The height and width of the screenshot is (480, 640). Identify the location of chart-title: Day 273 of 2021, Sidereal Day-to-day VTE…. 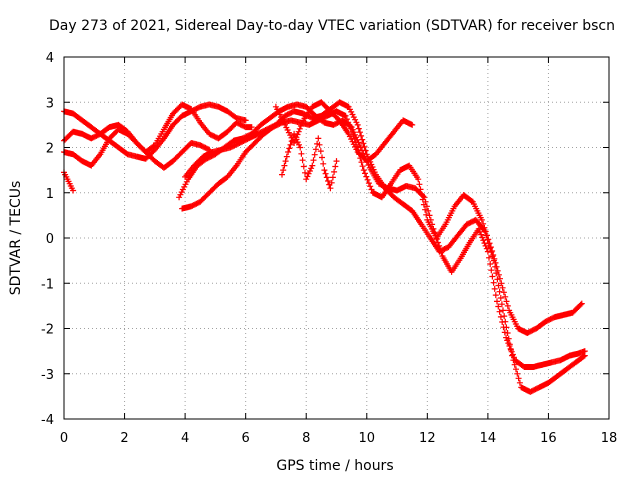
(332, 26).